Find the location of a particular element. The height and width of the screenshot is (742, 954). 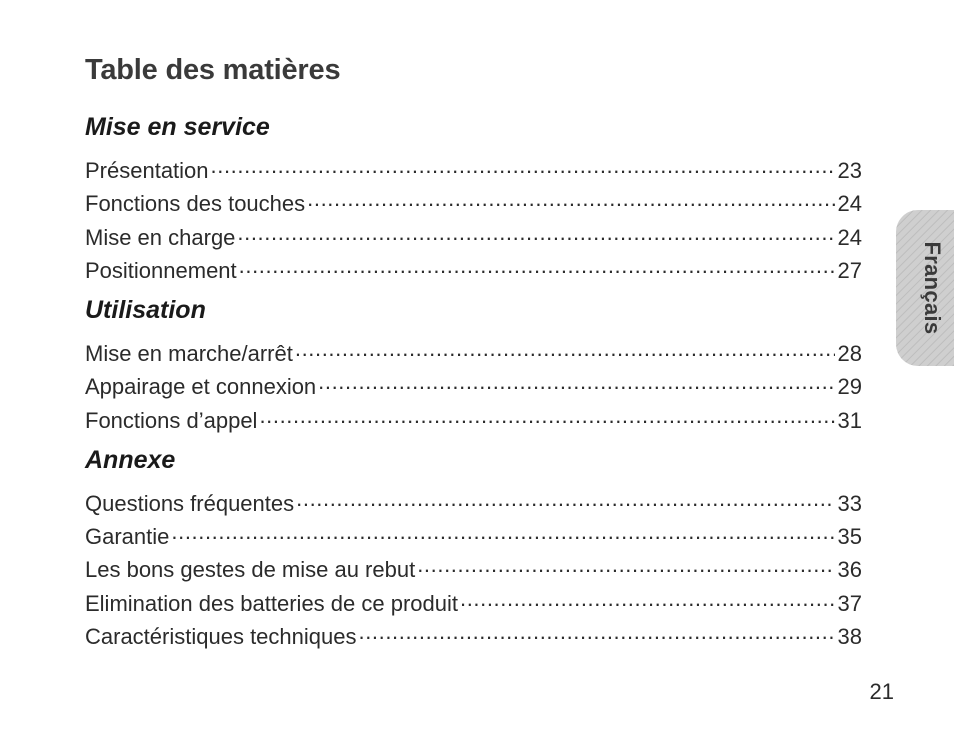

toc-entry-label: Elimination des batteries de ce produit is located at coordinates (271, 603).